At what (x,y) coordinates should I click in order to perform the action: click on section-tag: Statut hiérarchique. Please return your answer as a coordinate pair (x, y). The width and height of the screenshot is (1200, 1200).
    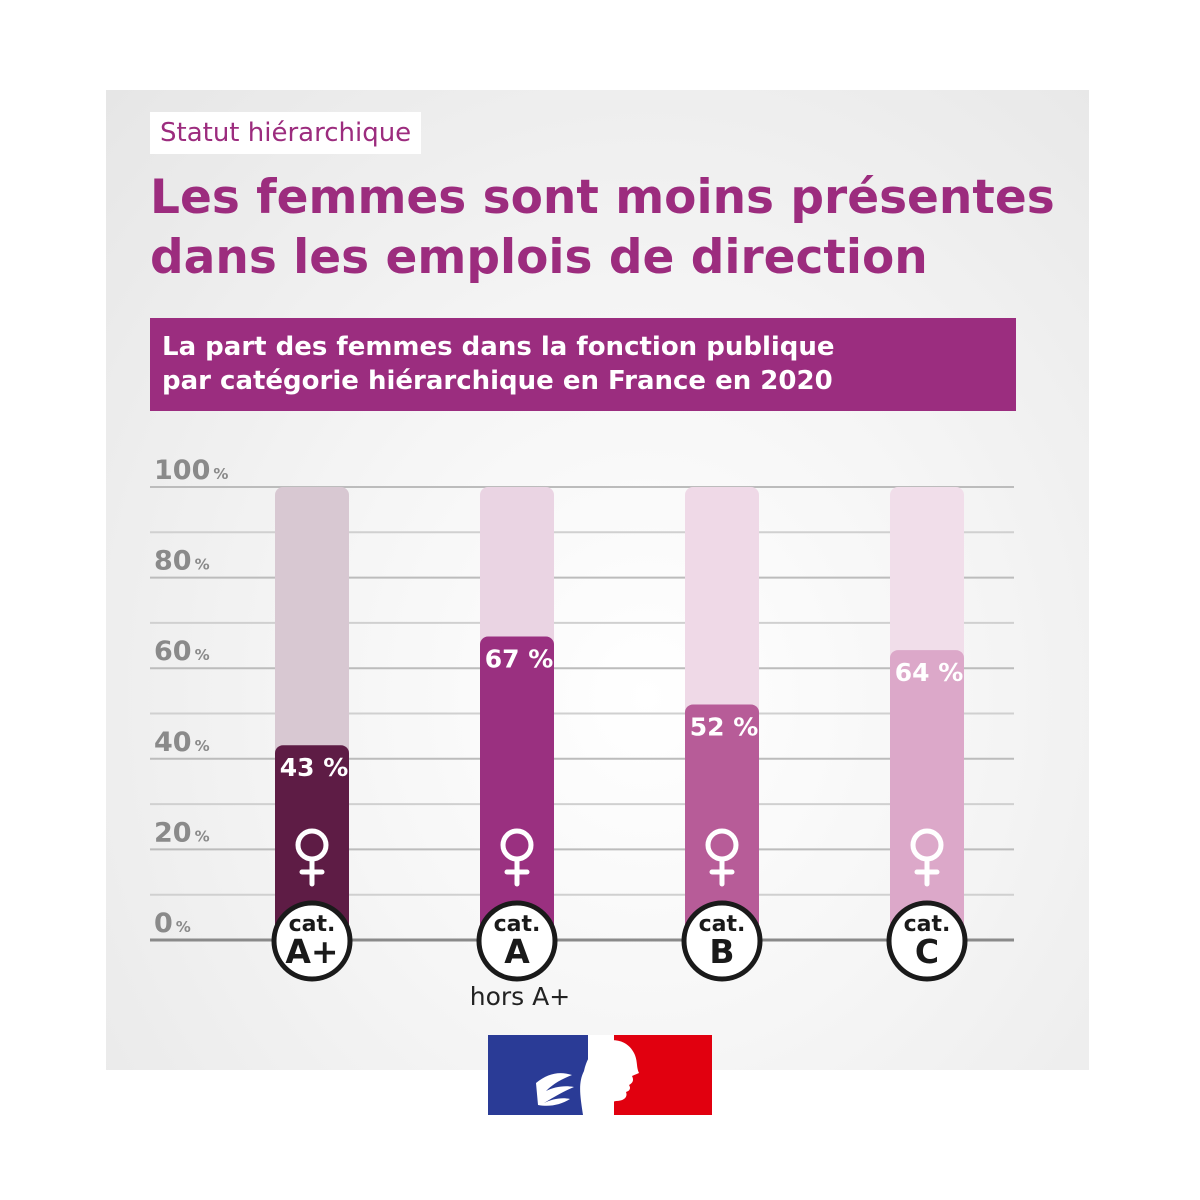
    Looking at the image, I should click on (286, 133).